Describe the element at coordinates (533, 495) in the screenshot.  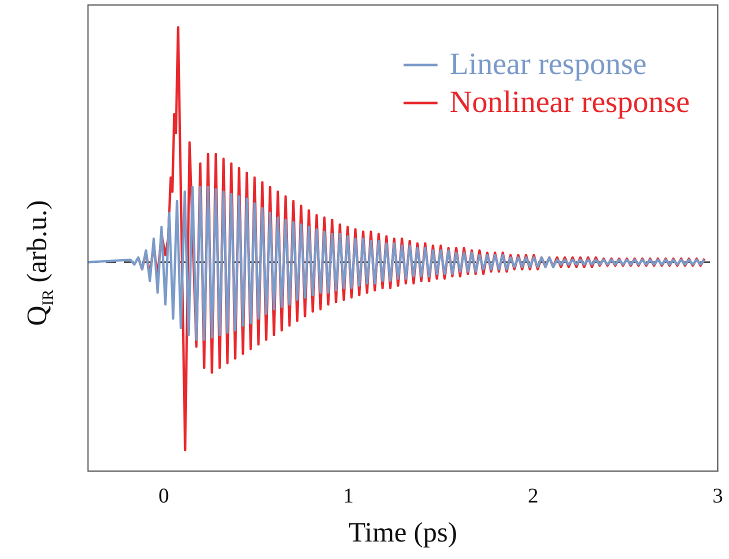
I see `x-tick-label: 2` at that location.